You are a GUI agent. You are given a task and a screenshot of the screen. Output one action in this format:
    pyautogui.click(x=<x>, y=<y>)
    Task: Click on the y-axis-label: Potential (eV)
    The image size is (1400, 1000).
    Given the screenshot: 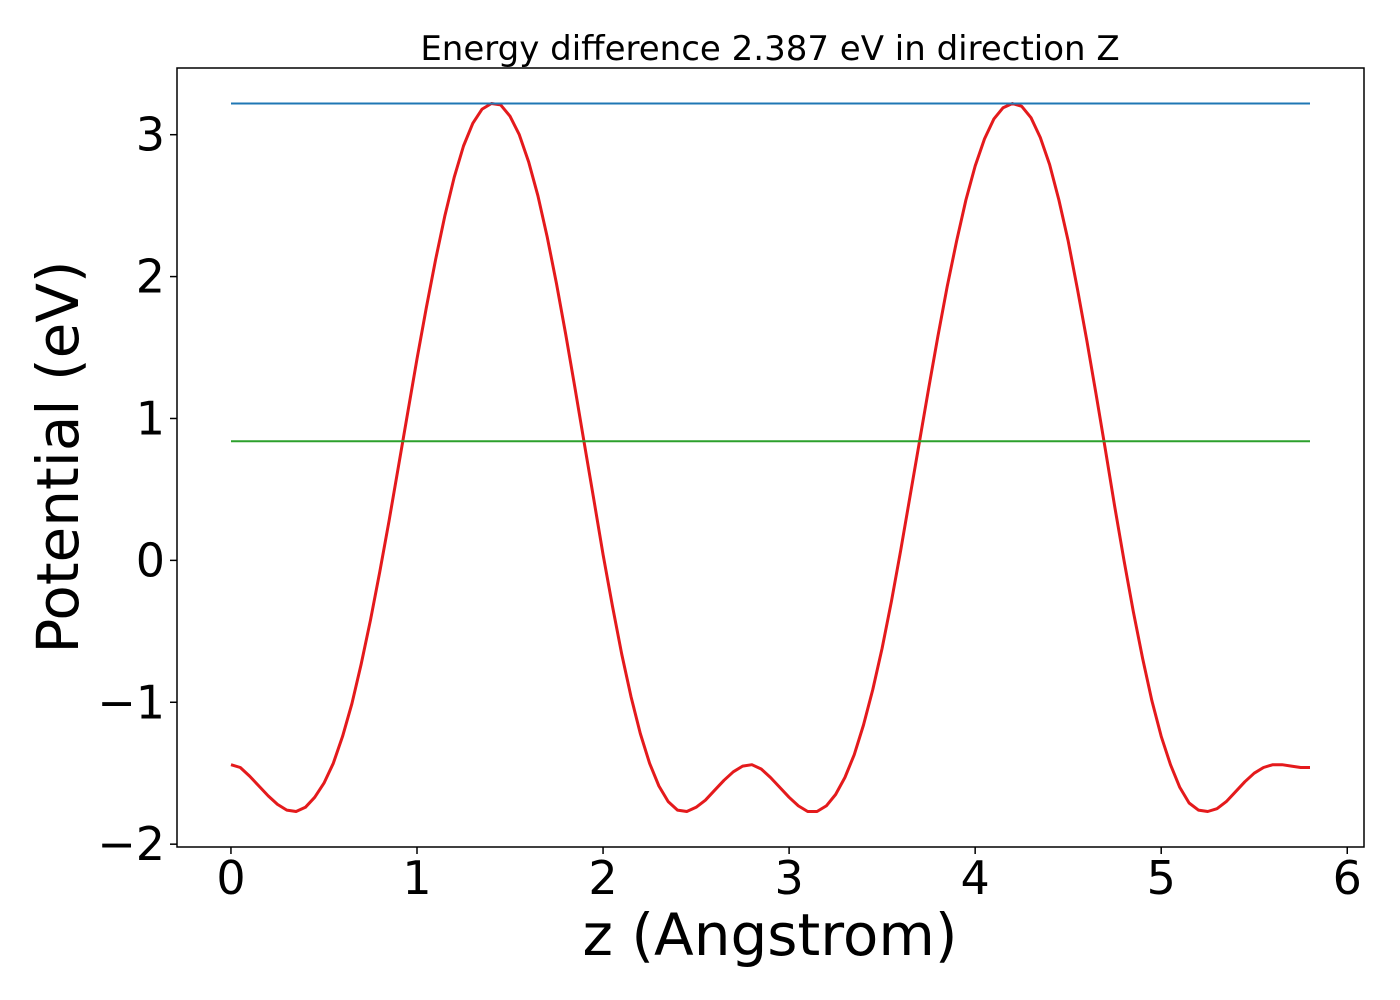 What is the action you would take?
    pyautogui.click(x=58, y=456)
    